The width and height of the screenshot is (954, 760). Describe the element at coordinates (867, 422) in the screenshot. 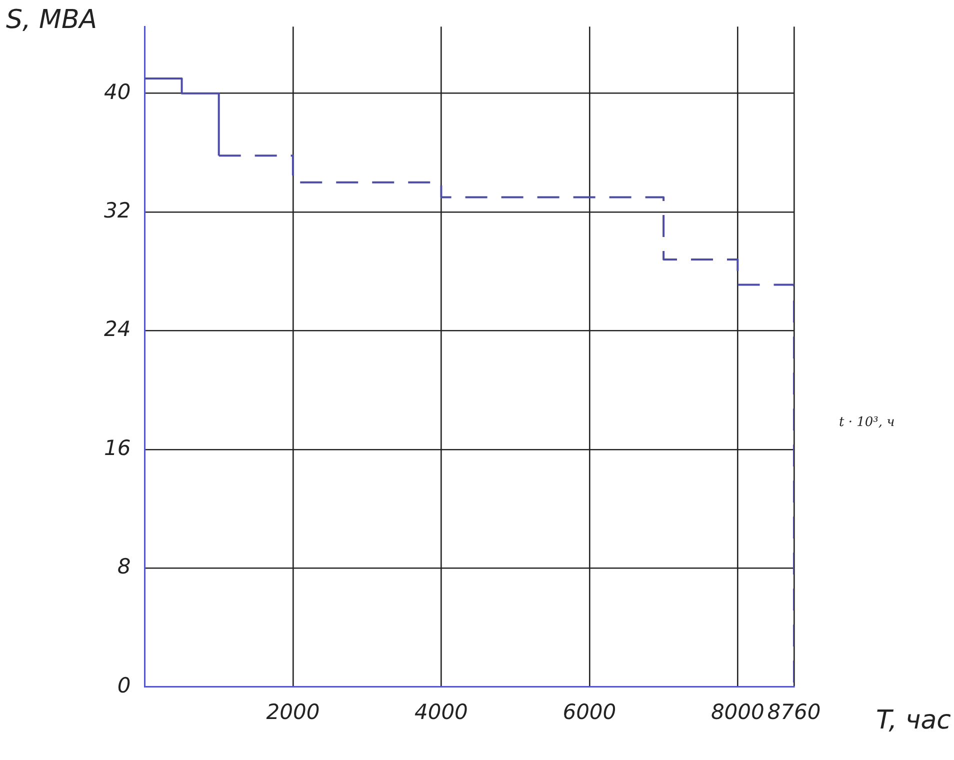

I see `text: t · 10³, ч` at that location.